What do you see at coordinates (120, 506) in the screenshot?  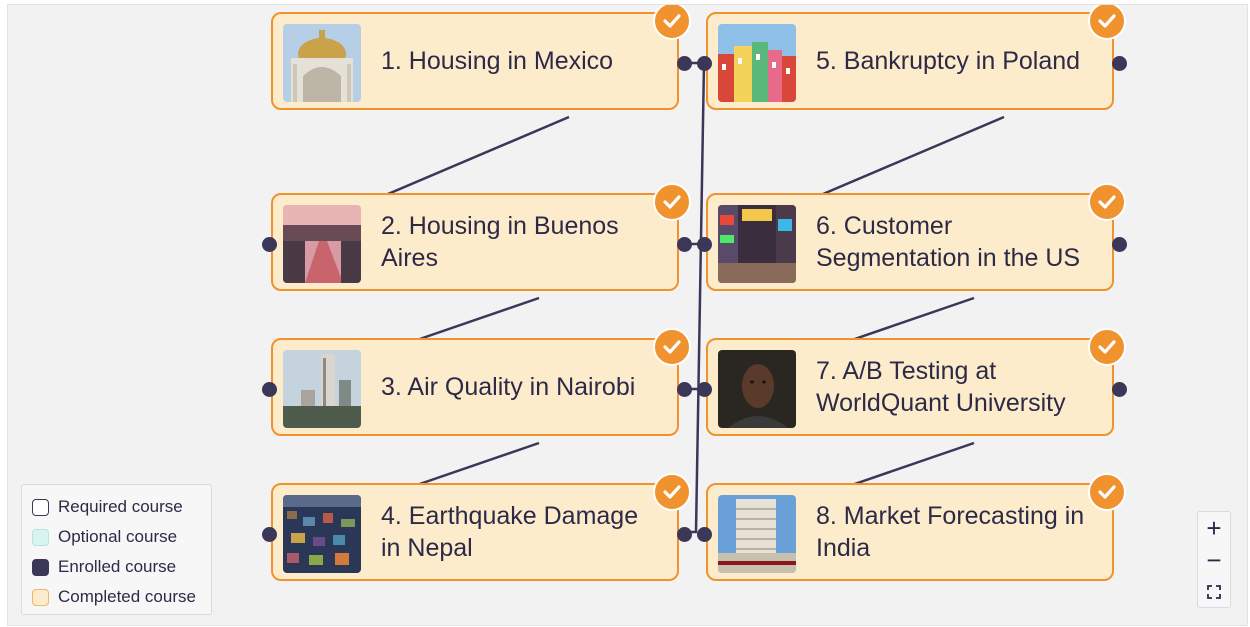 I see `legend-label: Required course` at bounding box center [120, 506].